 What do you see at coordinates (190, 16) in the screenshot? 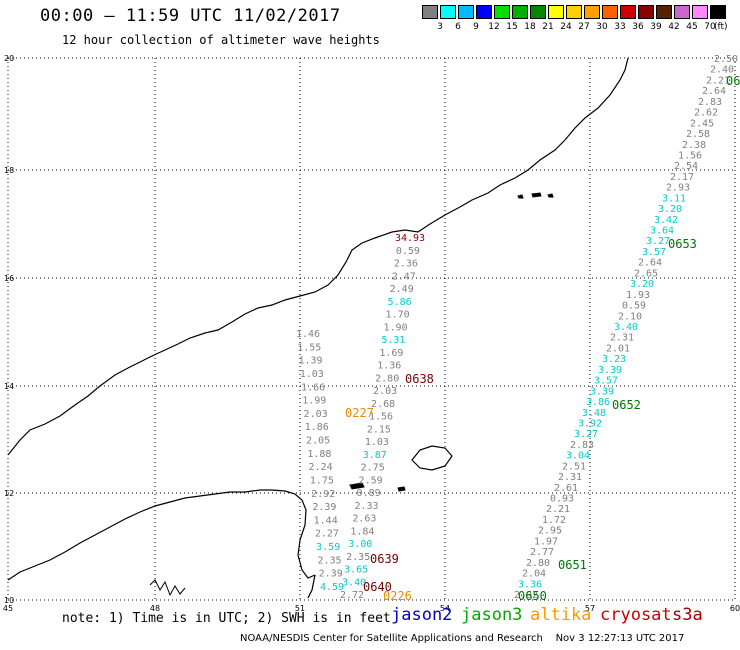
I see `map-title: 00:00 – 11:59 UTC 11/02/2017` at bounding box center [190, 16].